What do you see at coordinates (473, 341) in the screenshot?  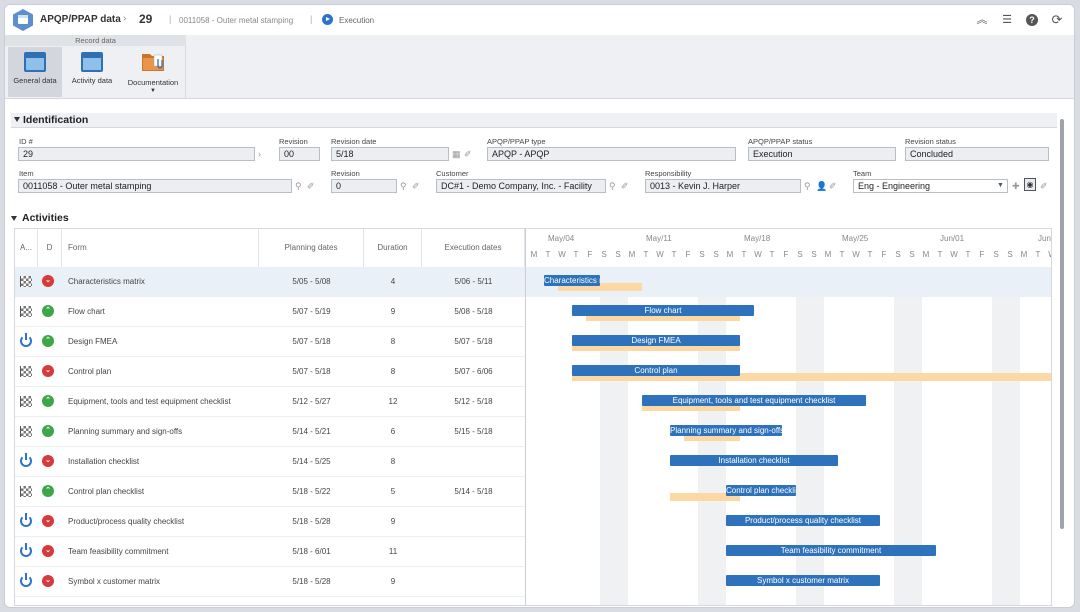 I see `execution-cell: 5/07 - 5/18` at bounding box center [473, 341].